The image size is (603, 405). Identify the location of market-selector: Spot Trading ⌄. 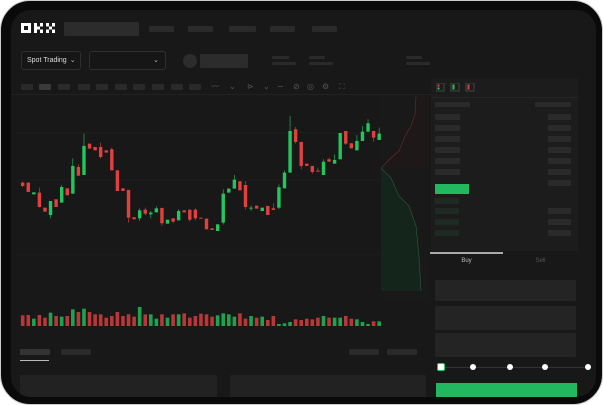
(51, 60).